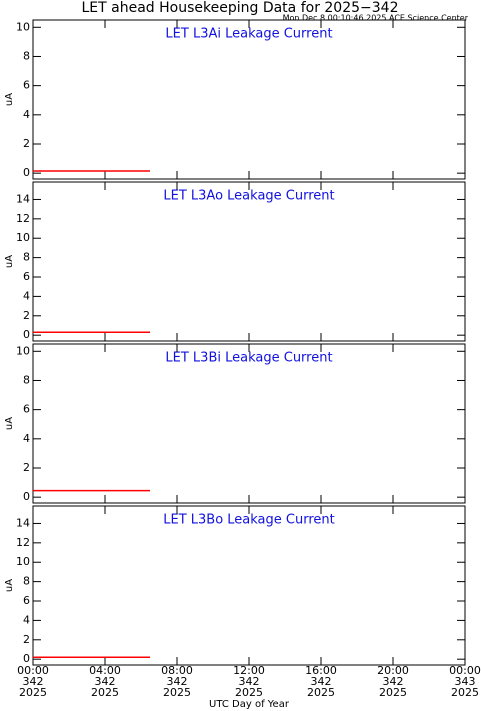 Image resolution: width=481 pixels, height=711 pixels. I want to click on x-tick-label: 00:00 343 2025, so click(465, 681).